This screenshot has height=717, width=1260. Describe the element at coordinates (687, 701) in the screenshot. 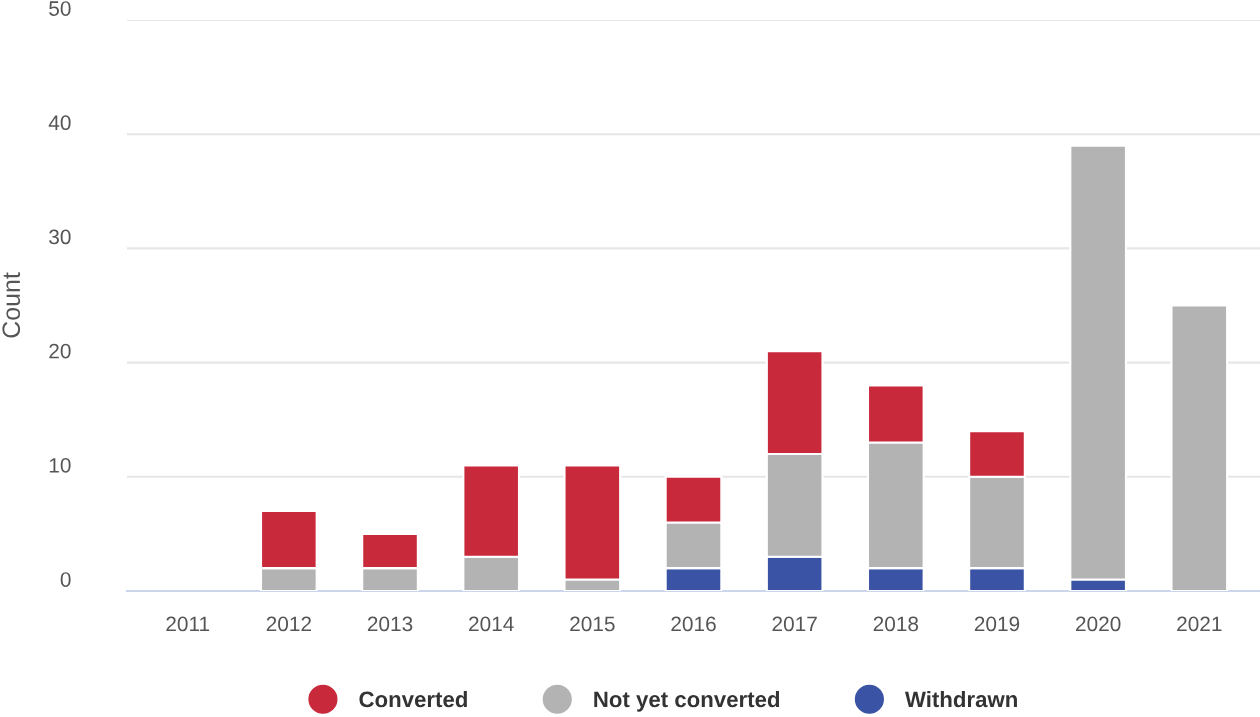

I see `legend-label: Not yet converted` at that location.